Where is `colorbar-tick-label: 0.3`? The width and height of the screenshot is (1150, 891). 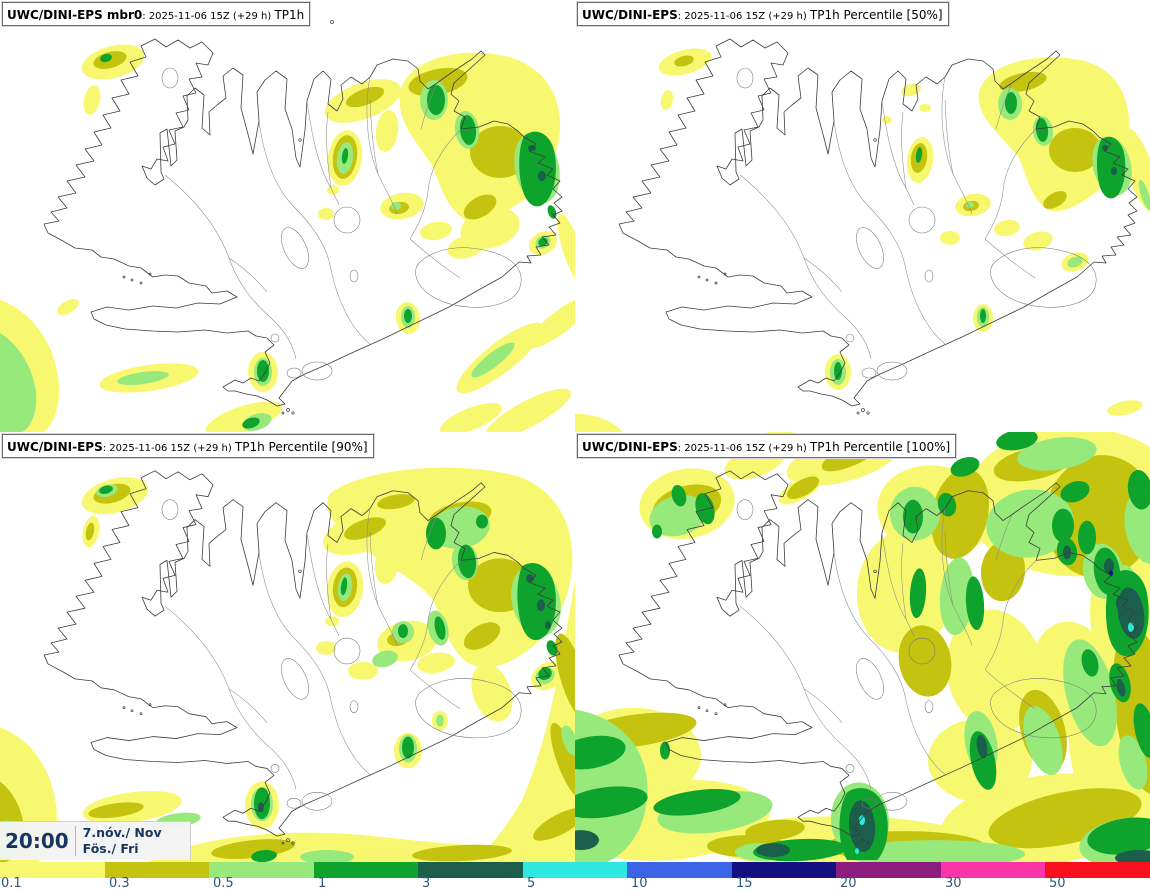
colorbar-tick-label: 0.3 is located at coordinates (119, 883).